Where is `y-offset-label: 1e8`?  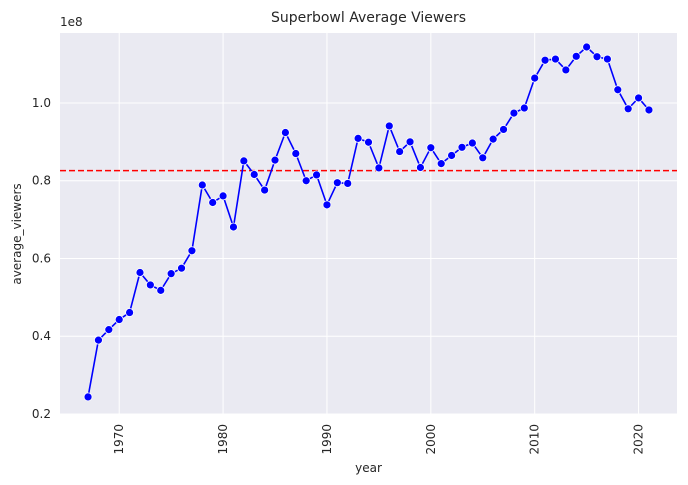
y-offset-label: 1e8 is located at coordinates (71, 22).